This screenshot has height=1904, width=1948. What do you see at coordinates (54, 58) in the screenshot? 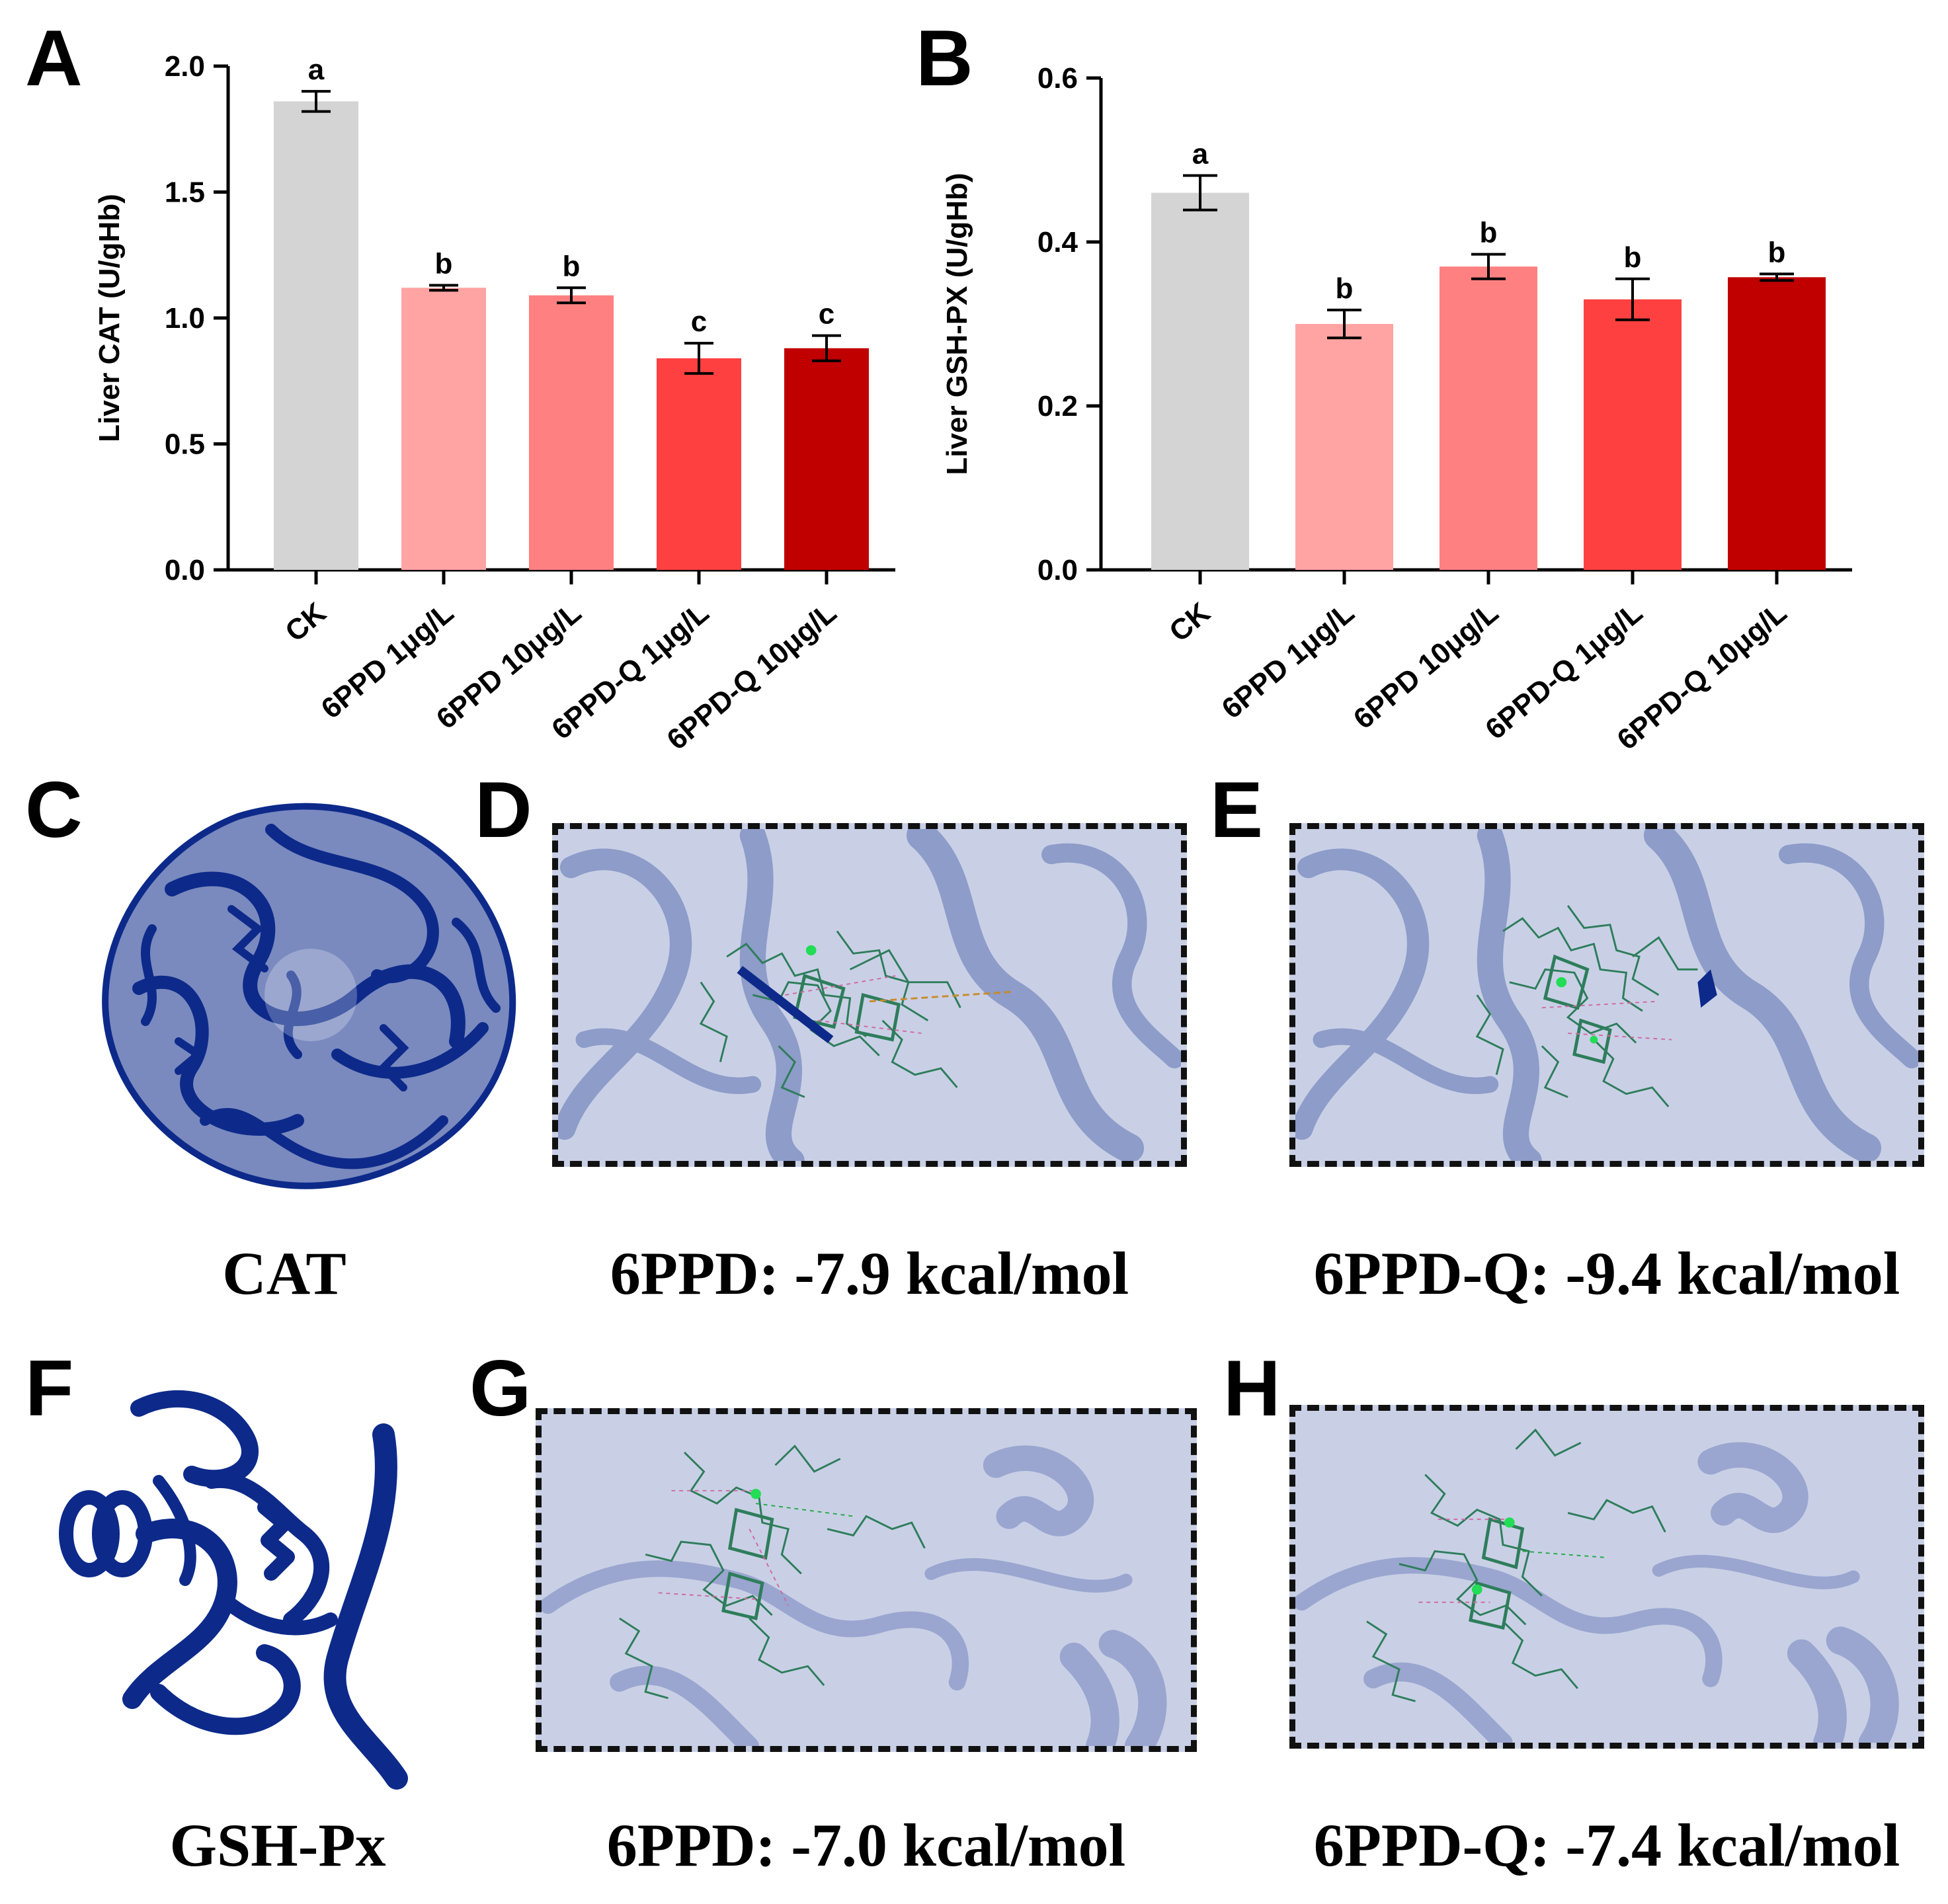
I see `panel-letter-a: A` at bounding box center [54, 58].